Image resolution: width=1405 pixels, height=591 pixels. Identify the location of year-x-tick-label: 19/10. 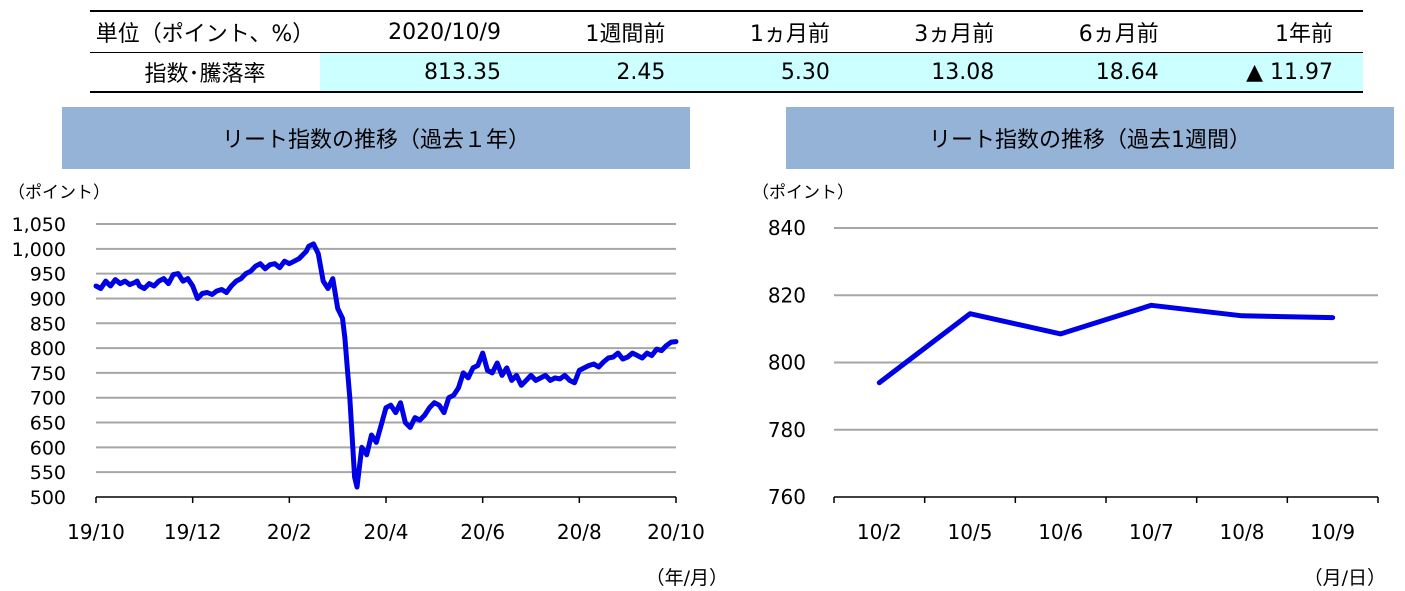
(96, 532).